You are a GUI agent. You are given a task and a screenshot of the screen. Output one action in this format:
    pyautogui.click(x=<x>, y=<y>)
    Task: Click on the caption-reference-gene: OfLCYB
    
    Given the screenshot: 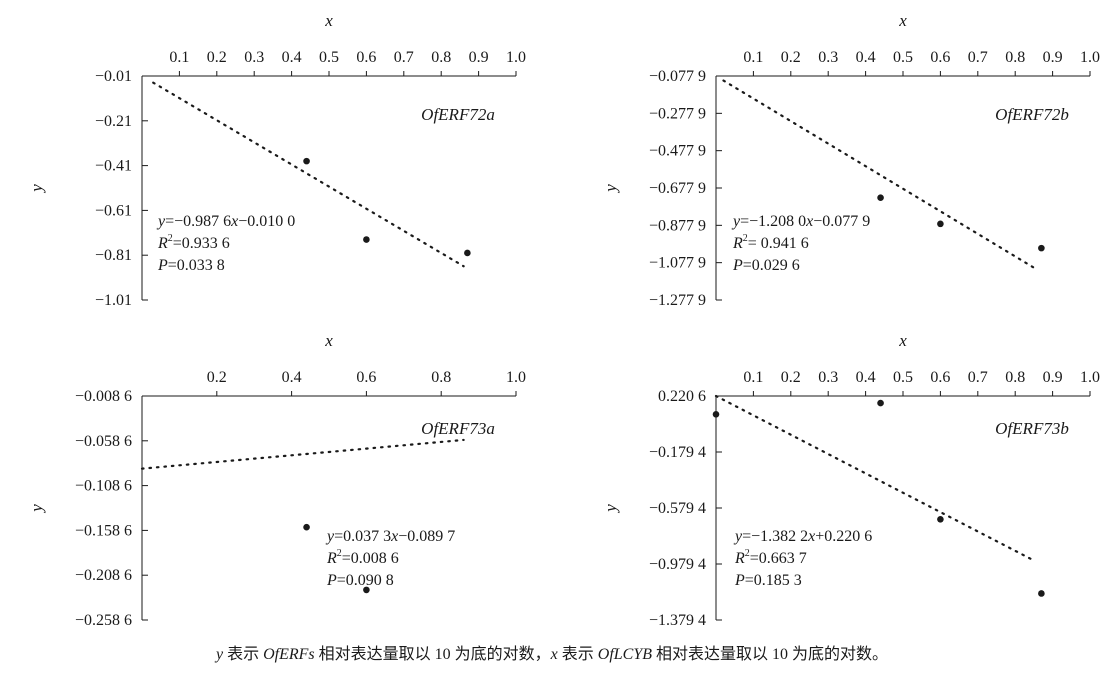 What is the action you would take?
    pyautogui.click(x=625, y=654)
    